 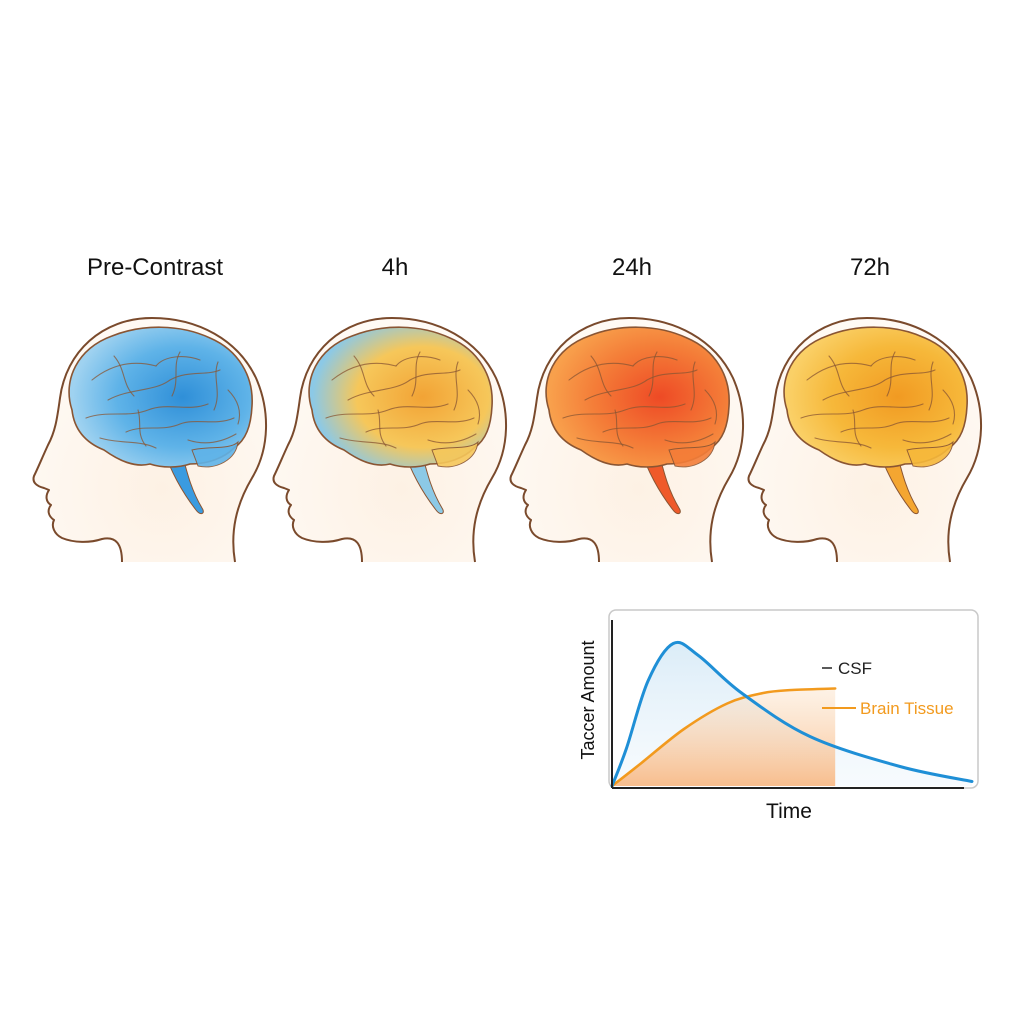 What do you see at coordinates (855, 668) in the screenshot?
I see `legend-csf-label: CSF` at bounding box center [855, 668].